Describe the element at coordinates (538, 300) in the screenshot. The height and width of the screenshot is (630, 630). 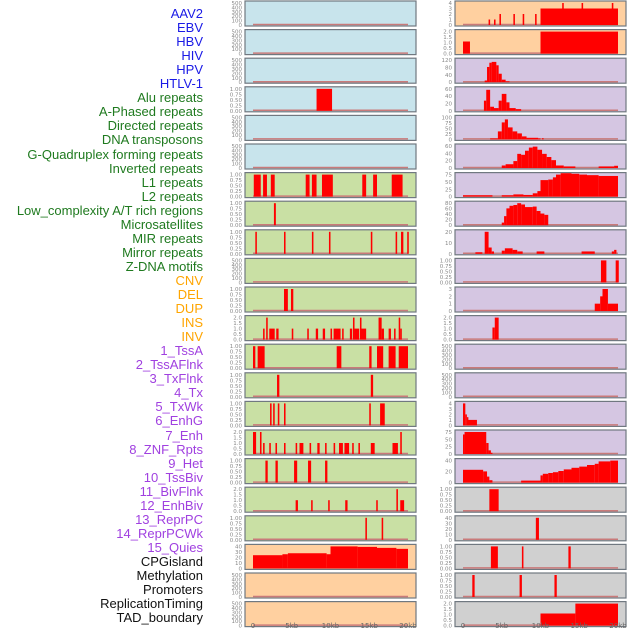
I see `track-panel: 01 23` at that location.